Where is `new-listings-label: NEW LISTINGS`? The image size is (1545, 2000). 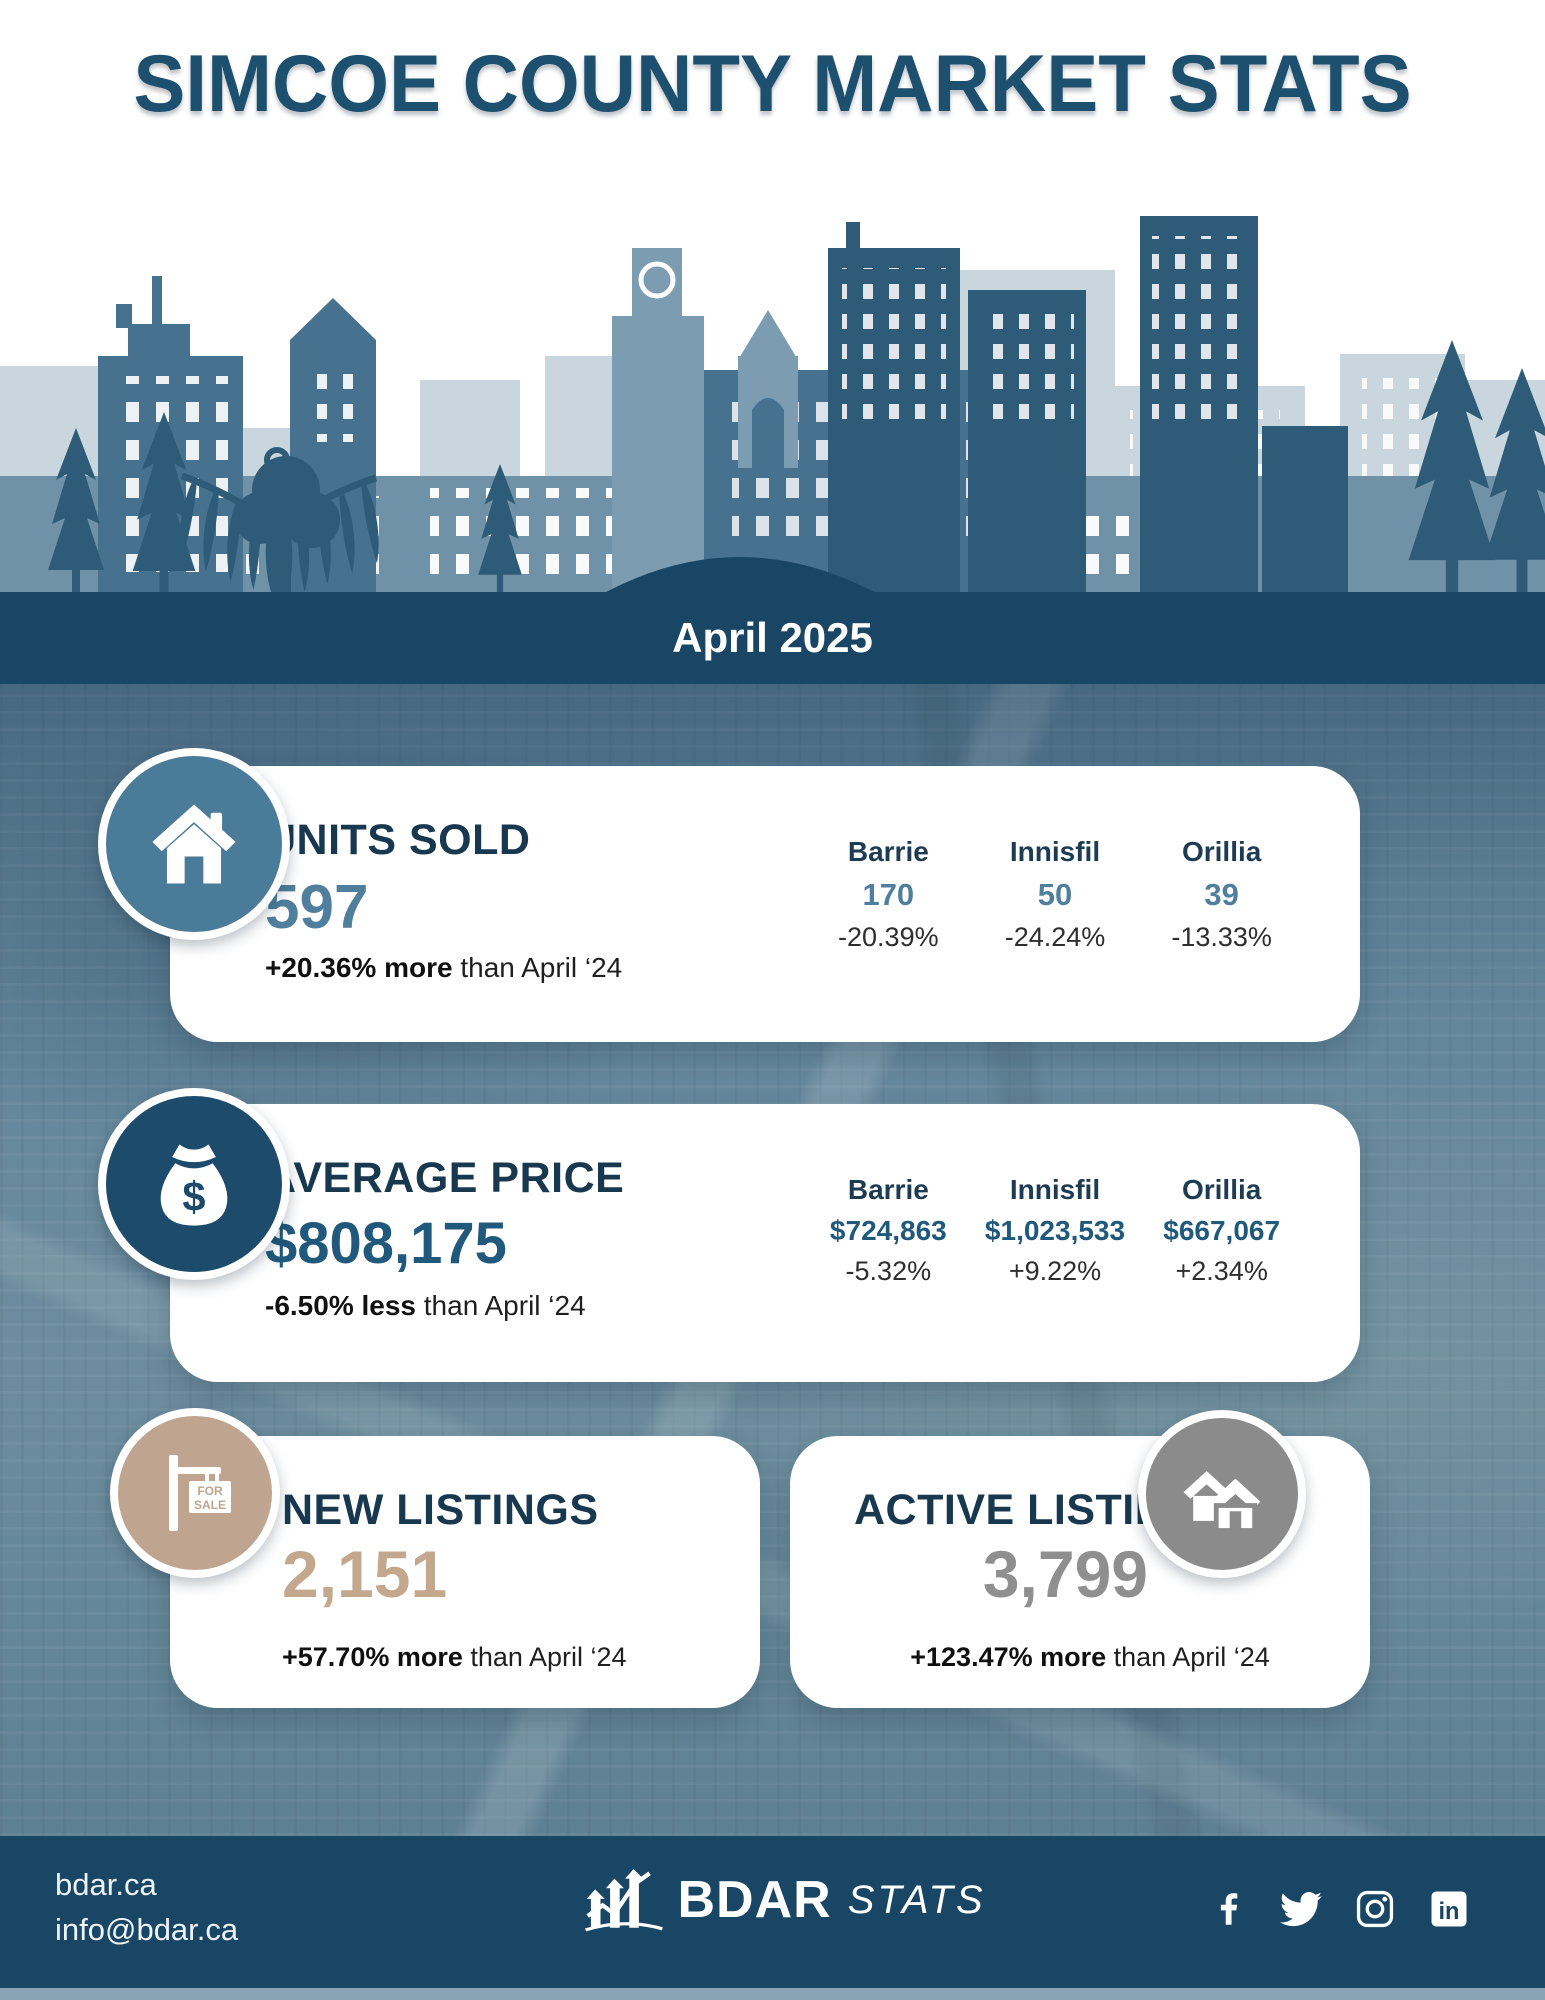 new-listings-label: NEW LISTINGS is located at coordinates (440, 1510).